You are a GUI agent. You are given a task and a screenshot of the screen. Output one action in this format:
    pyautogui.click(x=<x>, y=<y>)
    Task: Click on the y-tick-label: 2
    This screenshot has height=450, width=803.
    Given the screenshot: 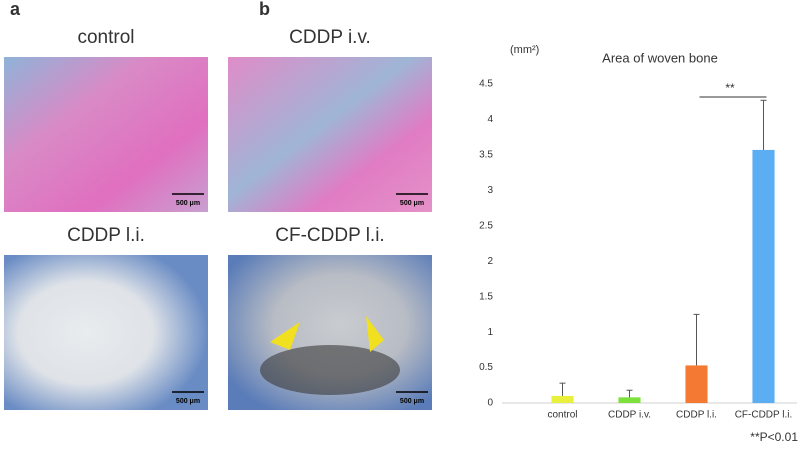 What is the action you would take?
    pyautogui.click(x=490, y=261)
    